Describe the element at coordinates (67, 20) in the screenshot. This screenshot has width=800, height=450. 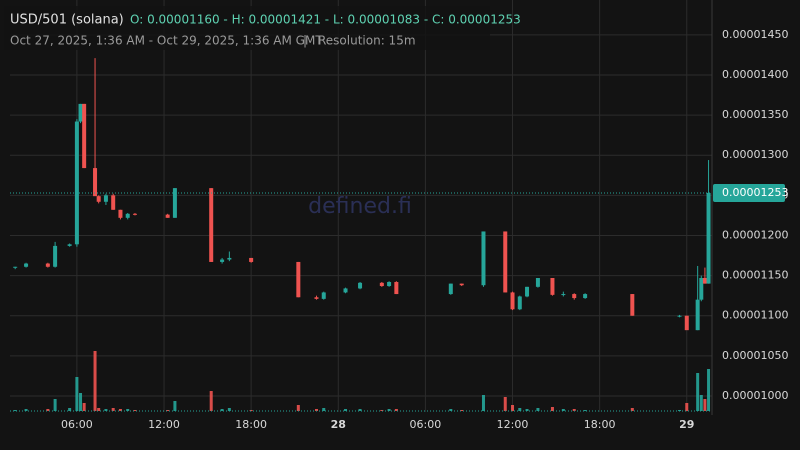
I see `chart-title: USD/501 (solana)` at that location.